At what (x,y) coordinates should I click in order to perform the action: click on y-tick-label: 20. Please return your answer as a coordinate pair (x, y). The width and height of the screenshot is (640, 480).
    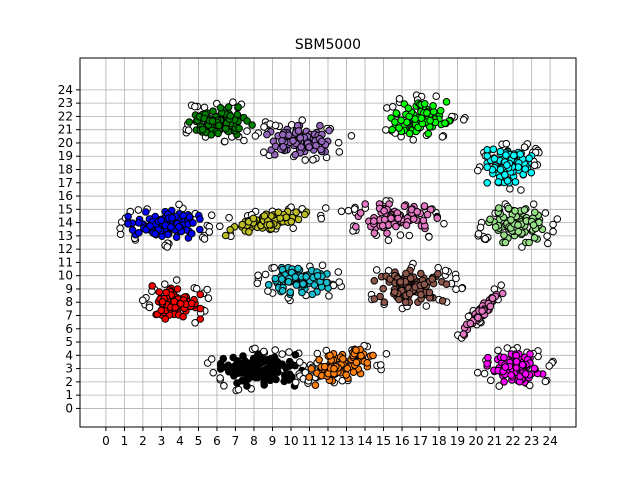
    Looking at the image, I should click on (65, 143).